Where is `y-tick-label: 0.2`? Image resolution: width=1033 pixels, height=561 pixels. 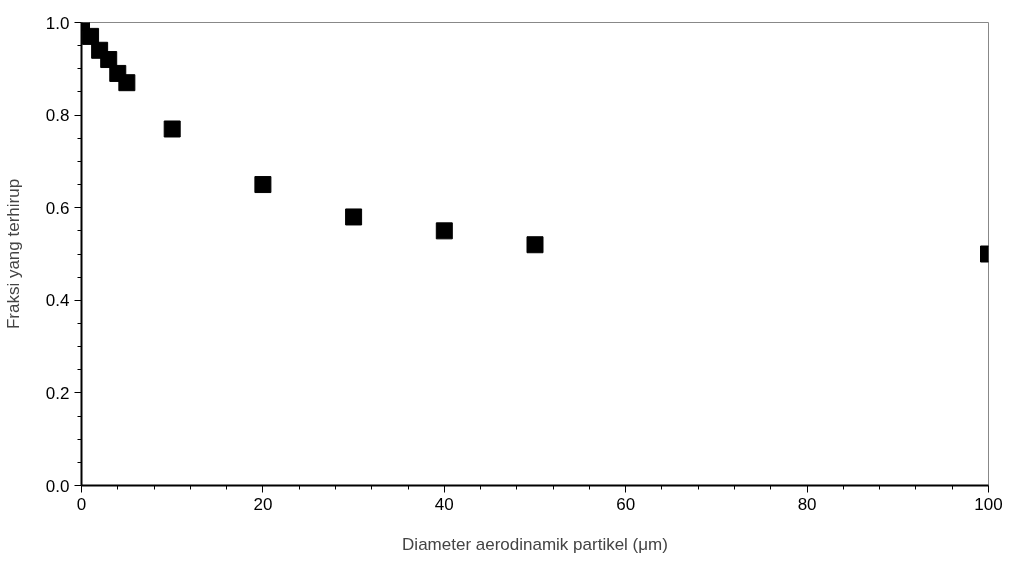 y-tick-label: 0.2 is located at coordinates (57, 393).